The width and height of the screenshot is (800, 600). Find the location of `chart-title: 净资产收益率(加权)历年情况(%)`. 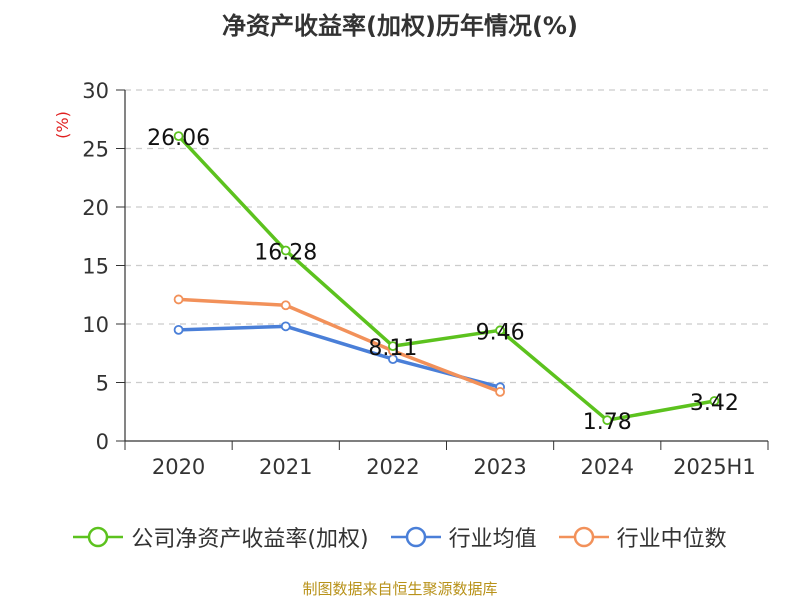

chart-title: 净资产收益率(加权)历年情况(%) is located at coordinates (400, 26).